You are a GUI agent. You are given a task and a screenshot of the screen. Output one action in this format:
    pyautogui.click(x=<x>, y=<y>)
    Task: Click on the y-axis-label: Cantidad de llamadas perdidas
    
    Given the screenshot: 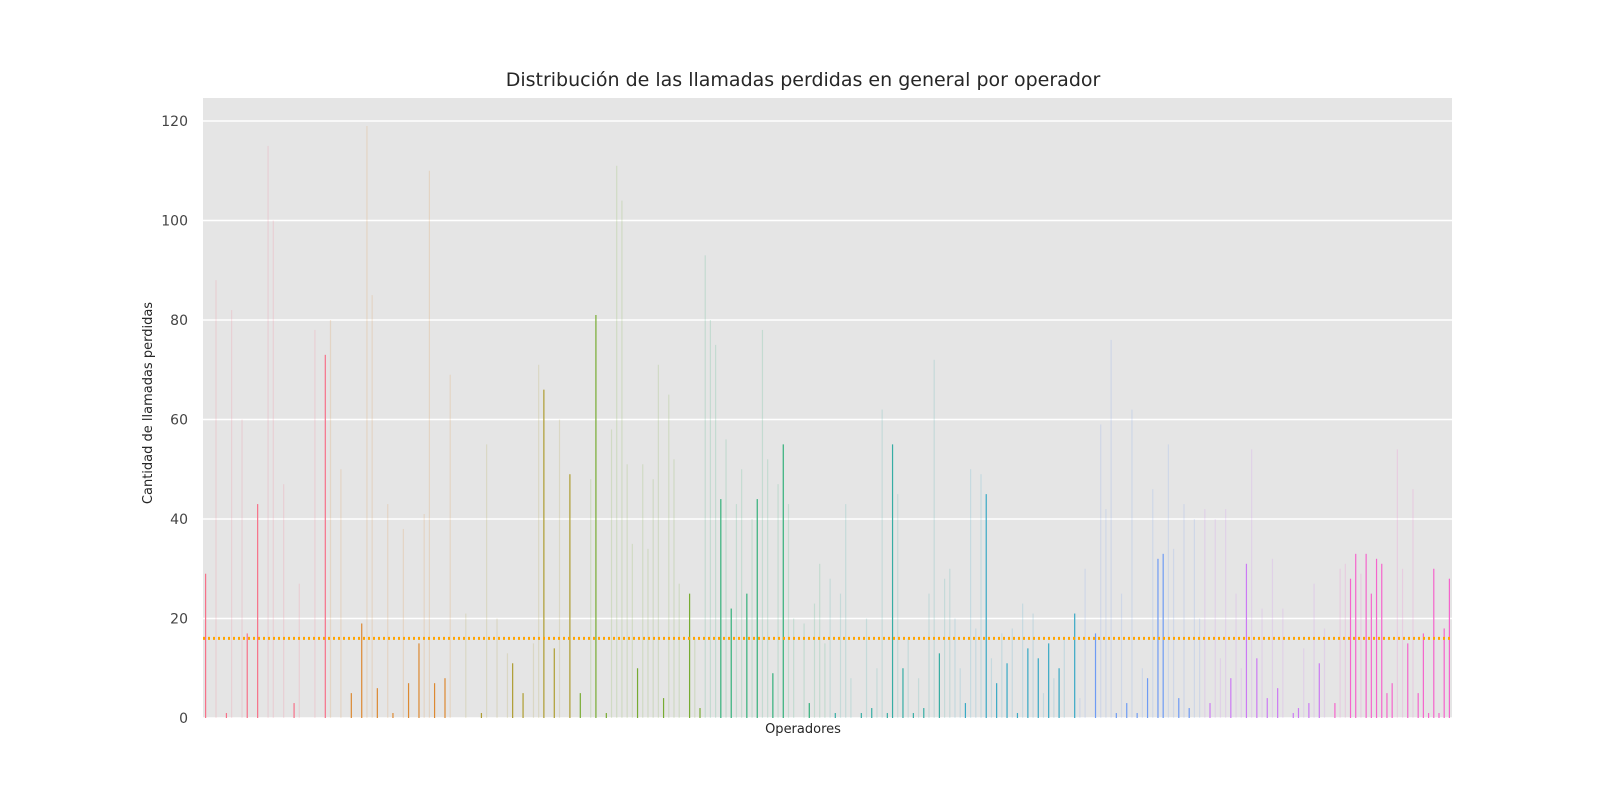 What is the action you would take?
    pyautogui.click(x=148, y=403)
    